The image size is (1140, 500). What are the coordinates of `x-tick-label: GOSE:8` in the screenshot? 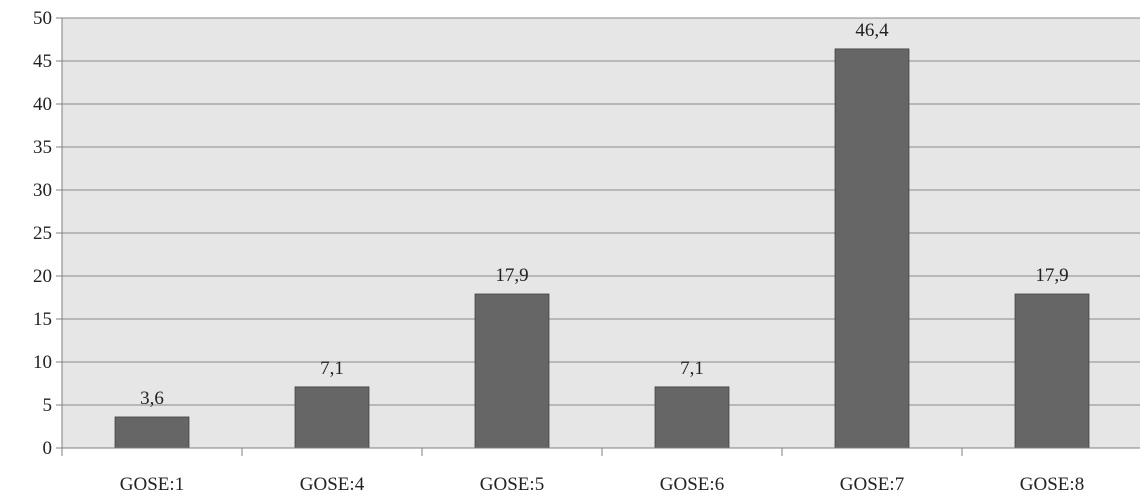 It's located at (1052, 484).